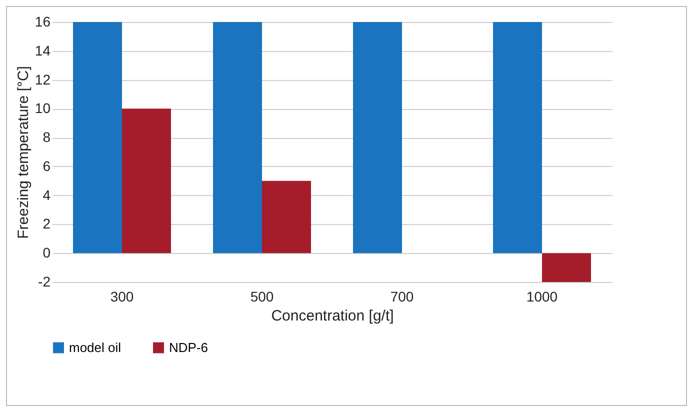  Describe the element at coordinates (46, 224) in the screenshot. I see `y-tick-label: 2` at that location.